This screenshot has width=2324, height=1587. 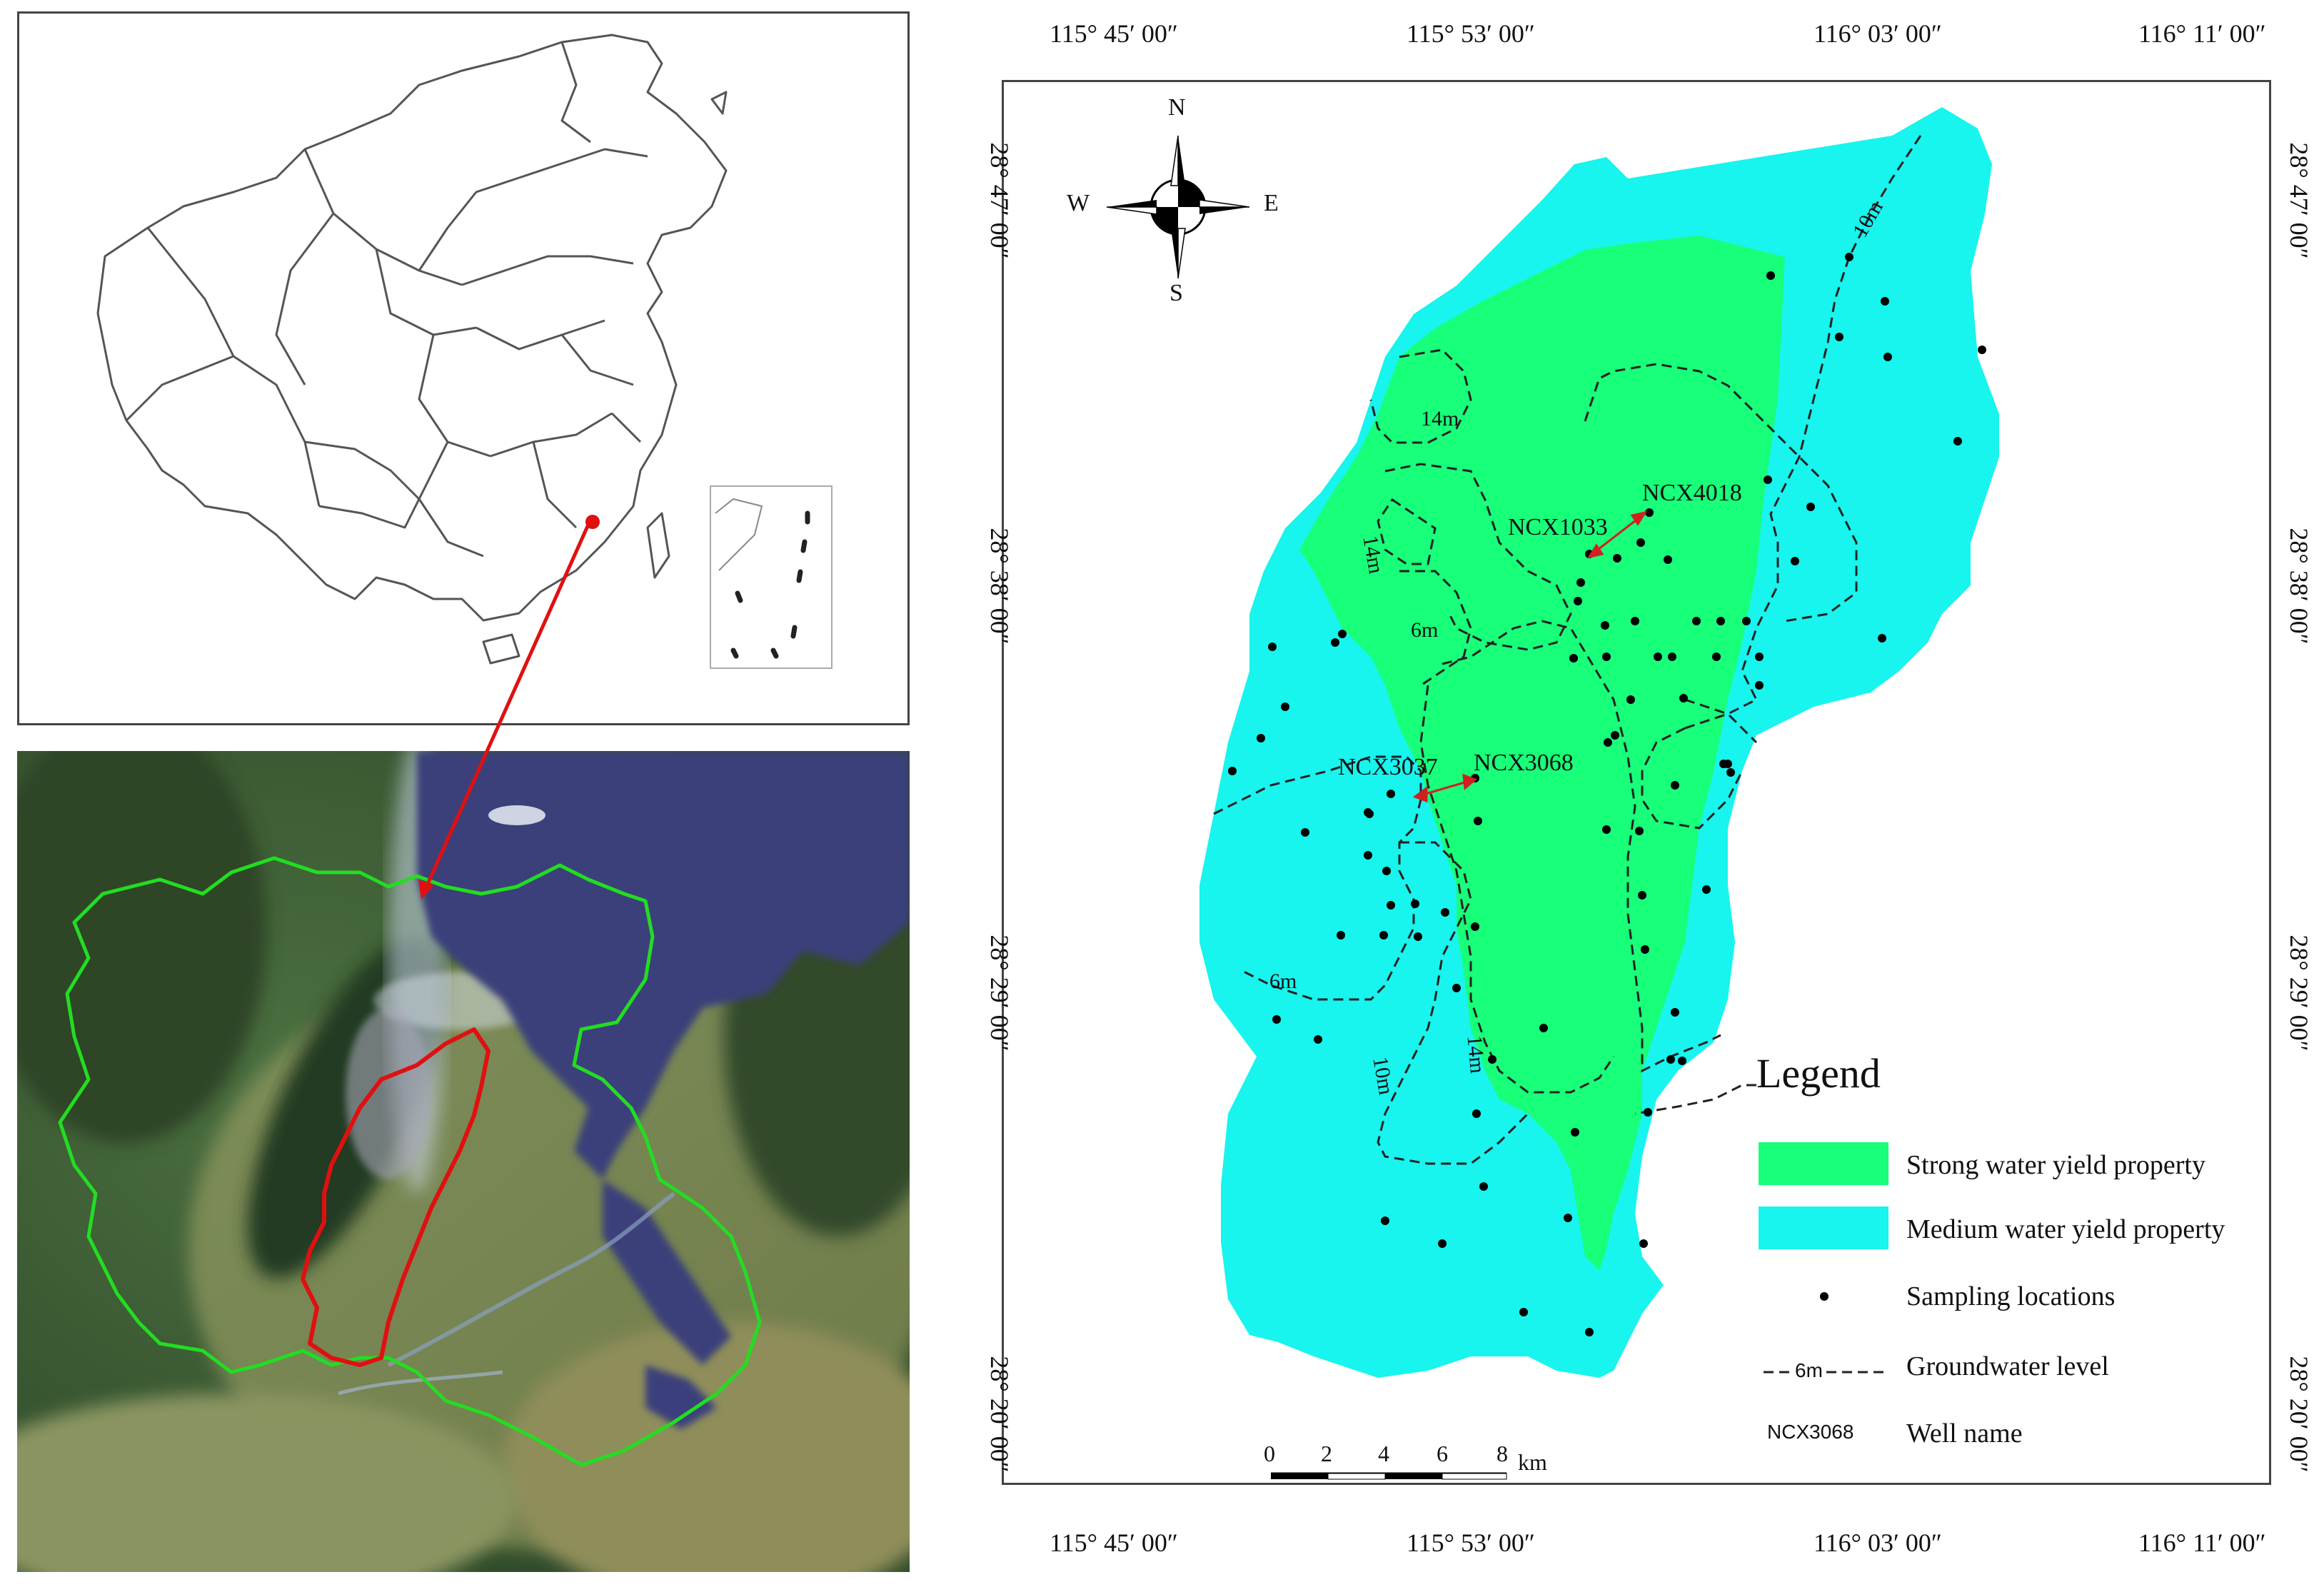 I want to click on coord-bottom-1: 115° 45′ 00″, so click(x=1114, y=1542).